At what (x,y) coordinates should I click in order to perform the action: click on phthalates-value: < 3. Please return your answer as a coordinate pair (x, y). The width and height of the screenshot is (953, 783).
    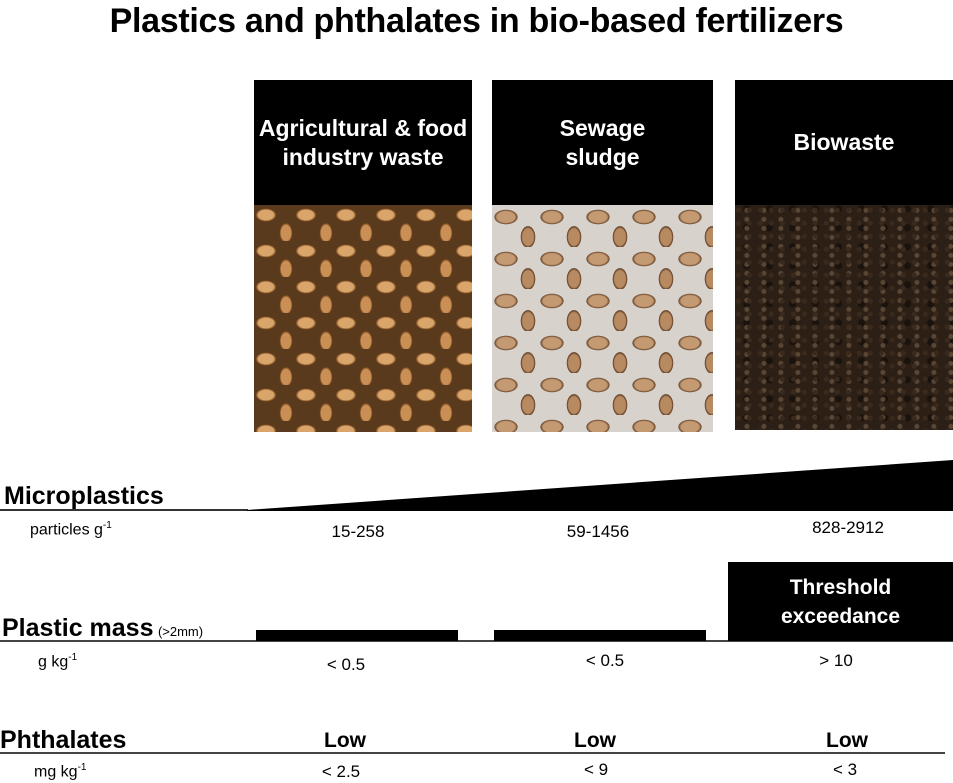
    Looking at the image, I should click on (845, 769).